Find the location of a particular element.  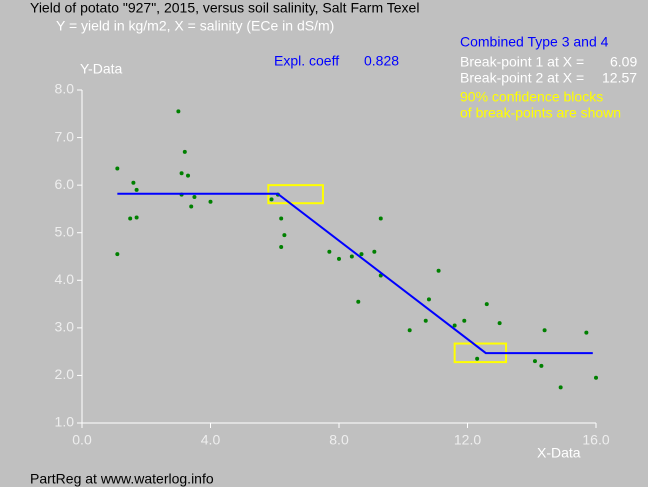

x-axis-label: X-Data is located at coordinates (559, 453).